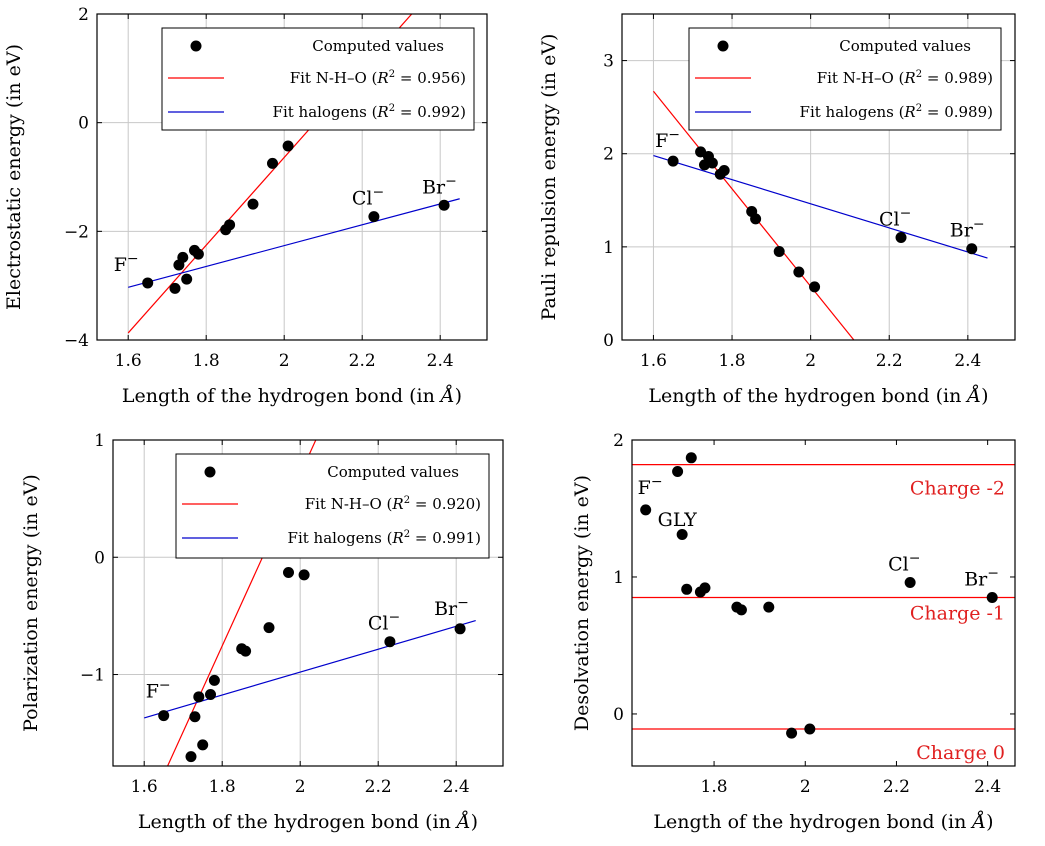  Describe the element at coordinates (99, 558) in the screenshot. I see `y-tick-label-1: 0` at that location.